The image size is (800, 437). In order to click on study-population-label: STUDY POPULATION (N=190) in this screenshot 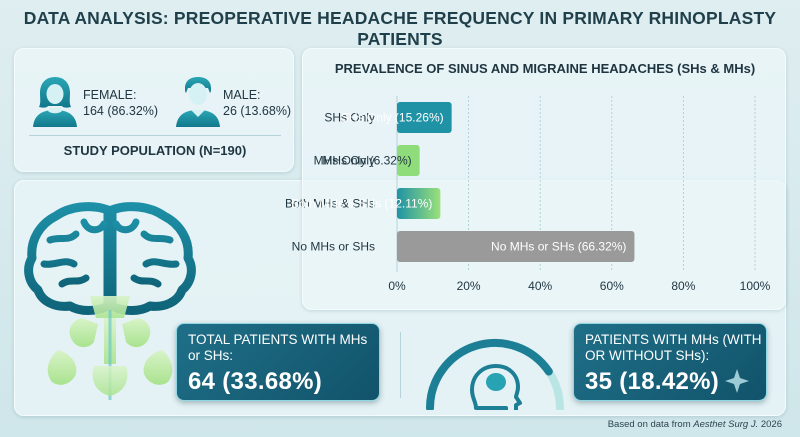, I will do `click(155, 150)`.